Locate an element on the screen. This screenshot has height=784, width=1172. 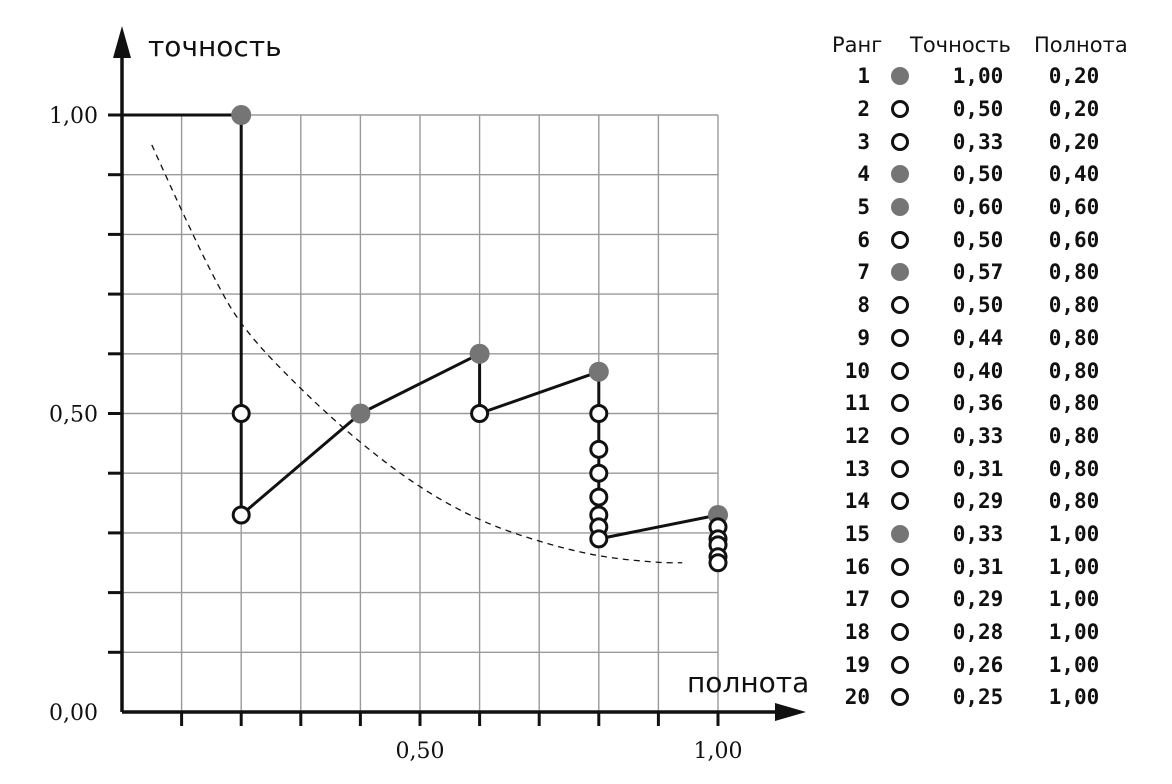
table-row: 17 0,29 1,00 is located at coordinates (991, 599).